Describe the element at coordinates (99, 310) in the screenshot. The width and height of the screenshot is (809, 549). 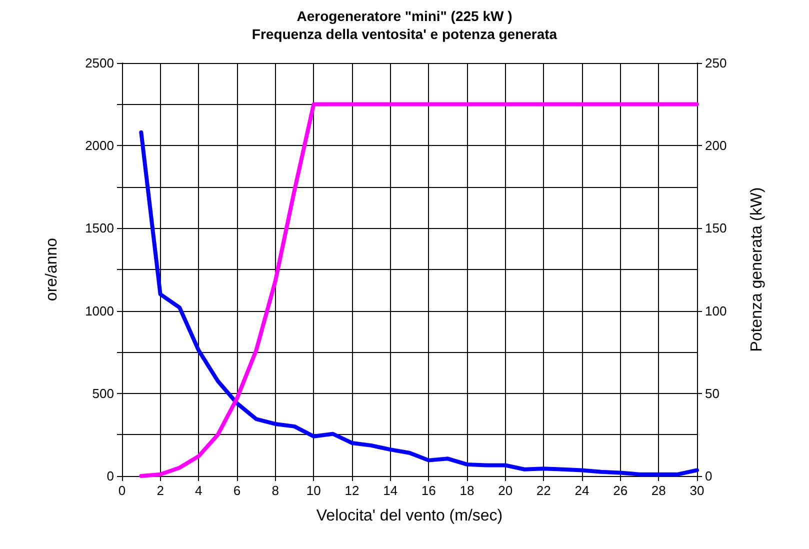
I see `y-tick-label: 1000` at that location.